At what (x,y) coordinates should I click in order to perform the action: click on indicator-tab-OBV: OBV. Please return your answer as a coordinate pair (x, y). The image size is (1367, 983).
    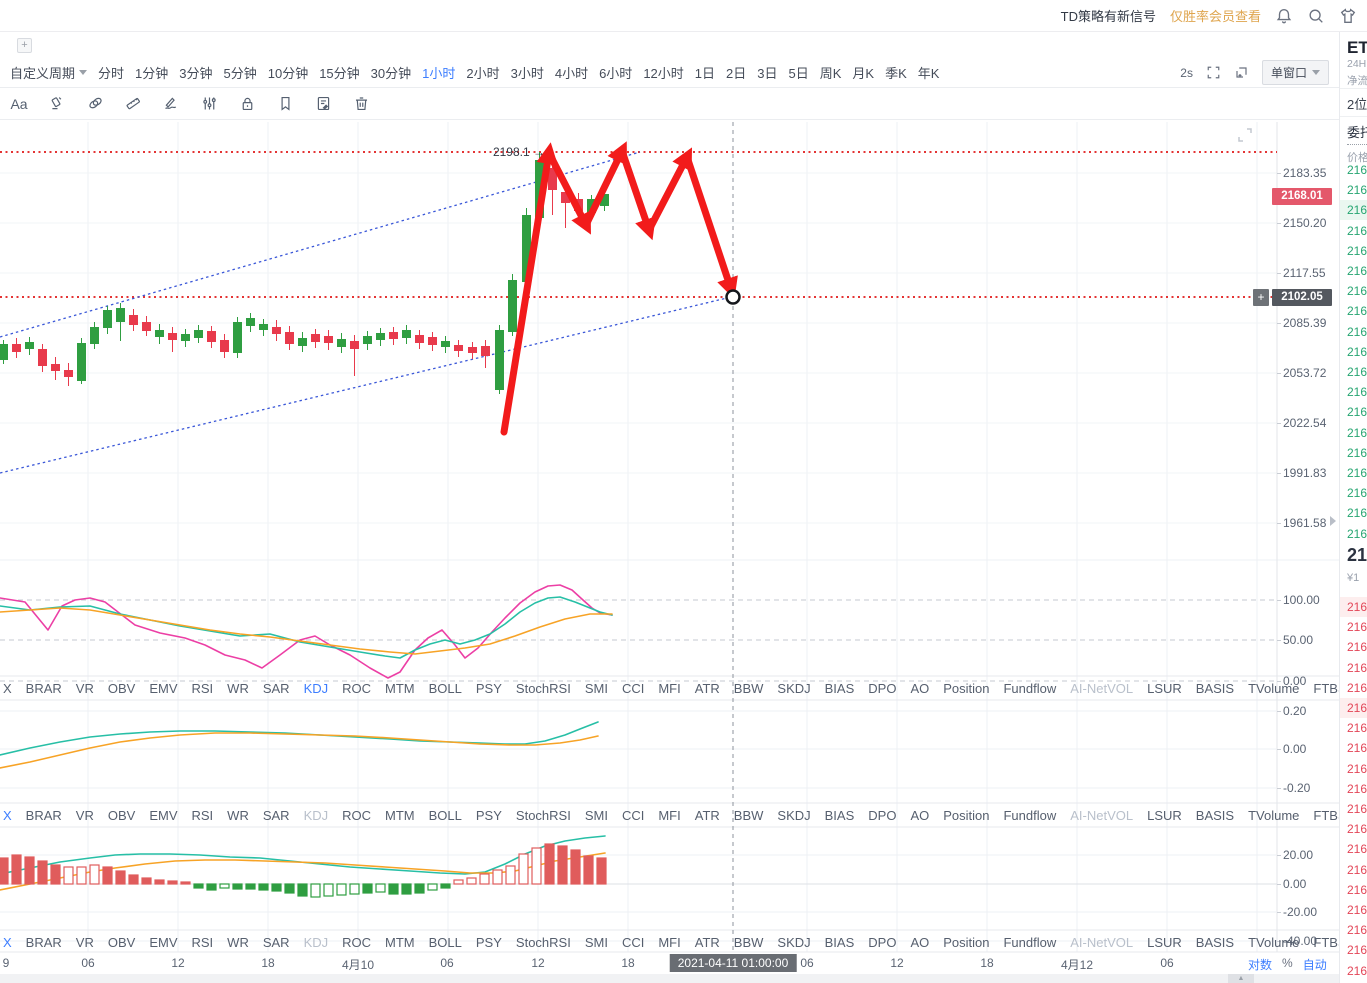
    Looking at the image, I should click on (121, 688).